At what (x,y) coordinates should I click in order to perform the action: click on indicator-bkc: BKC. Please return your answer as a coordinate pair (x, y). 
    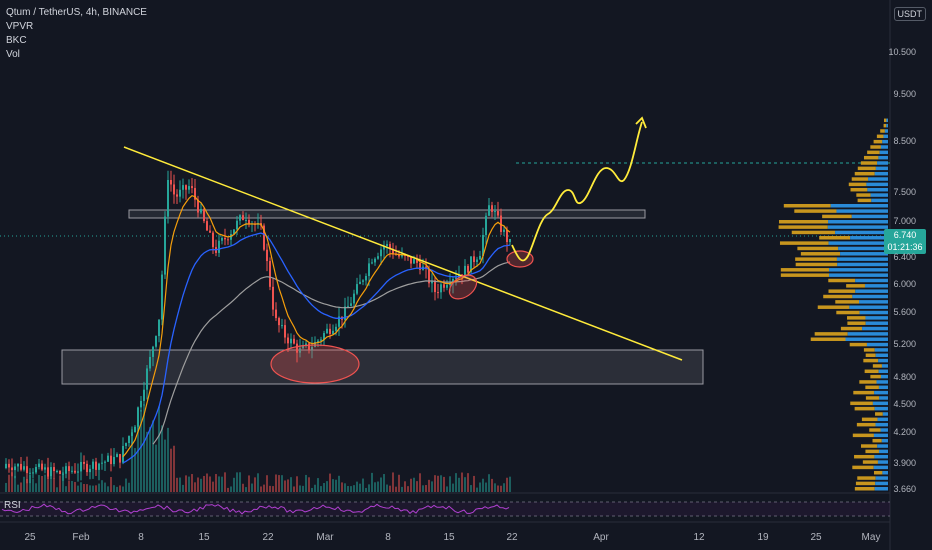
    Looking at the image, I should click on (16, 40).